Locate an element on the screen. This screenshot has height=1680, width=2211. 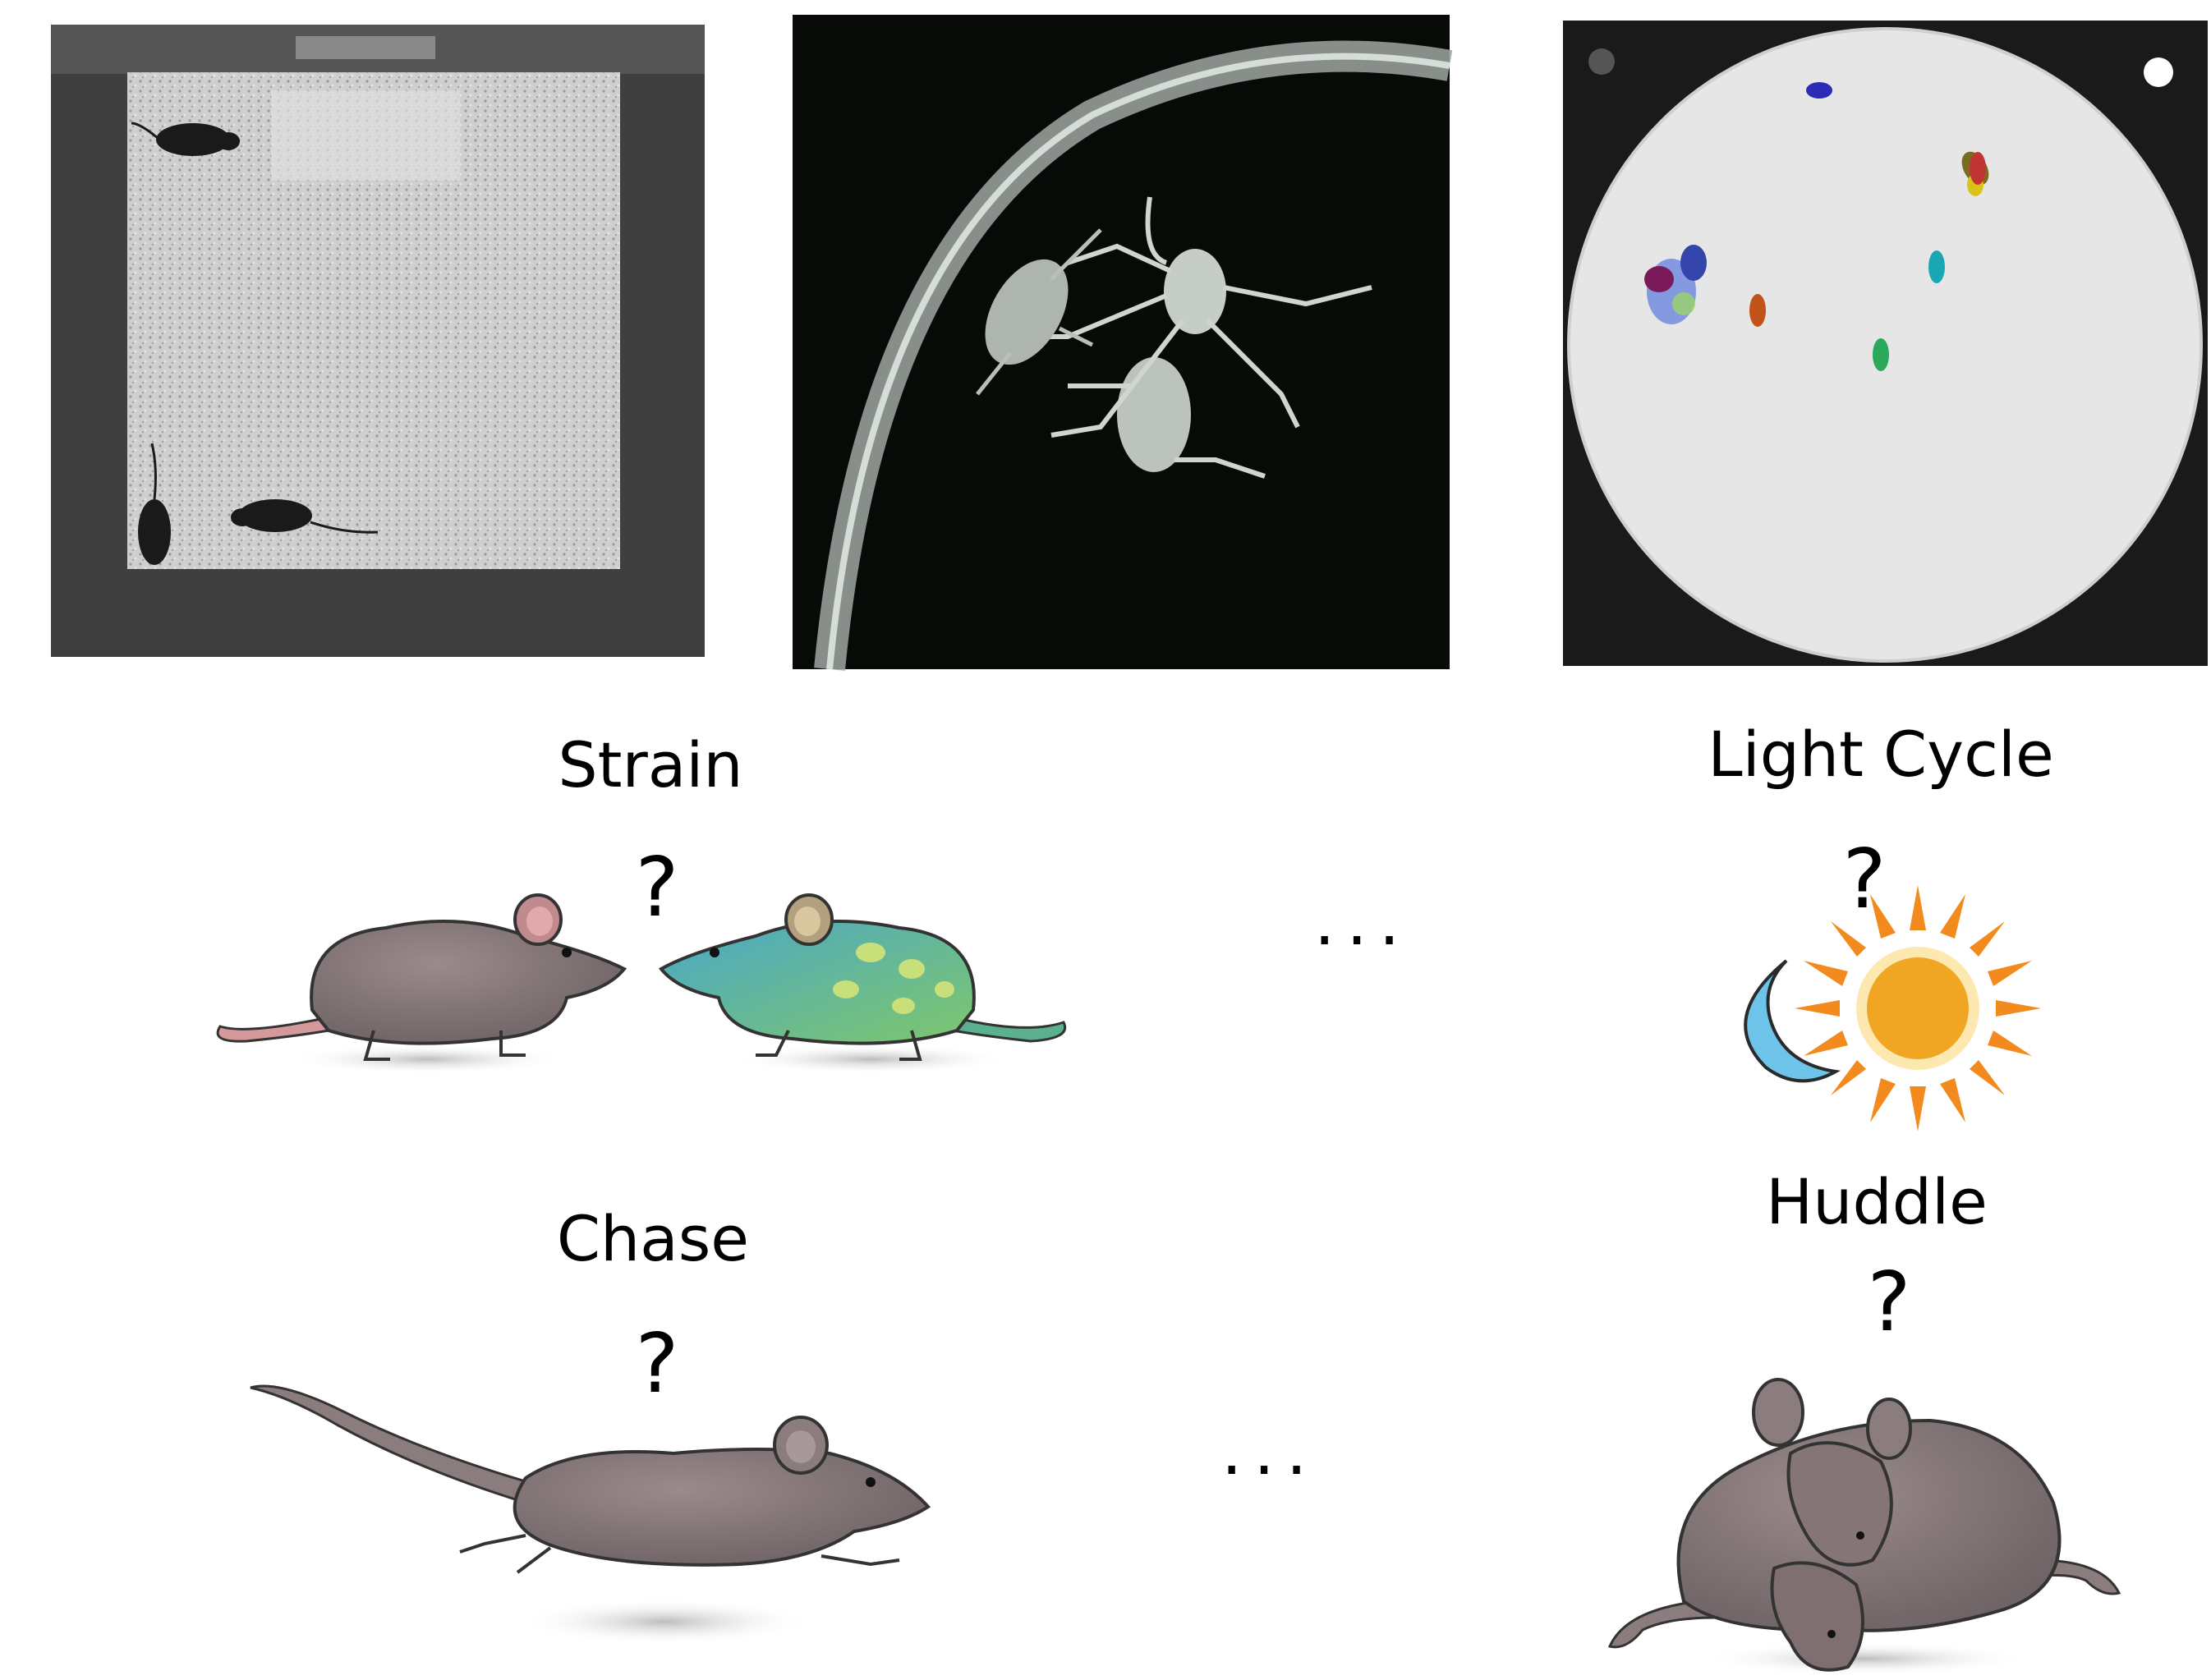
huddling-mice-illustration is located at coordinates (1864, 1526).